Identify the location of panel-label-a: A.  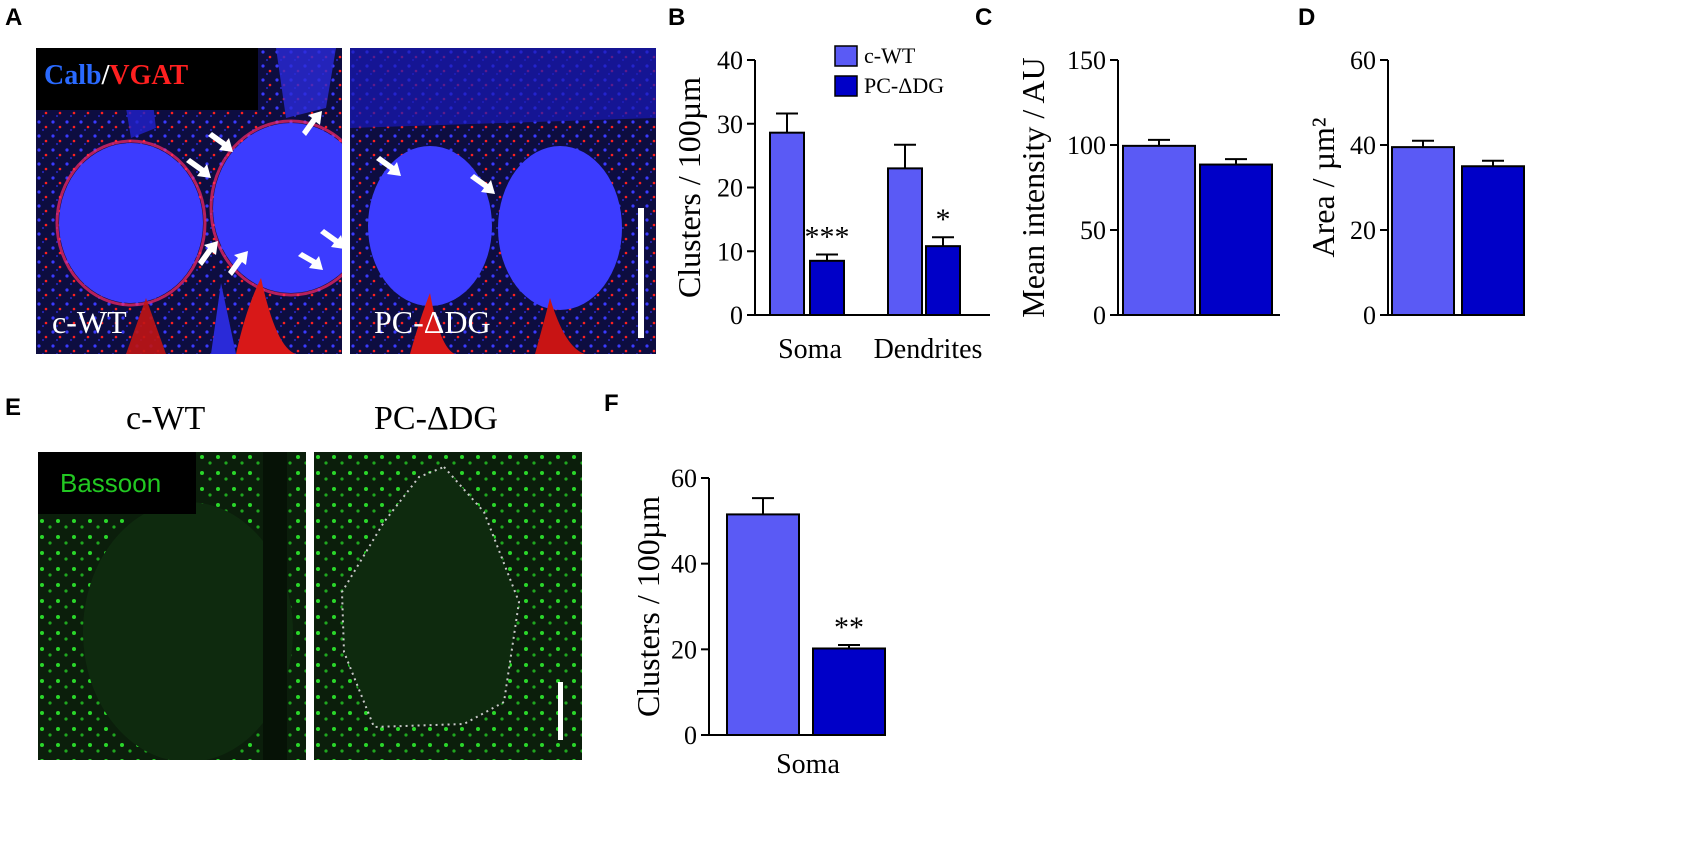
(14, 17).